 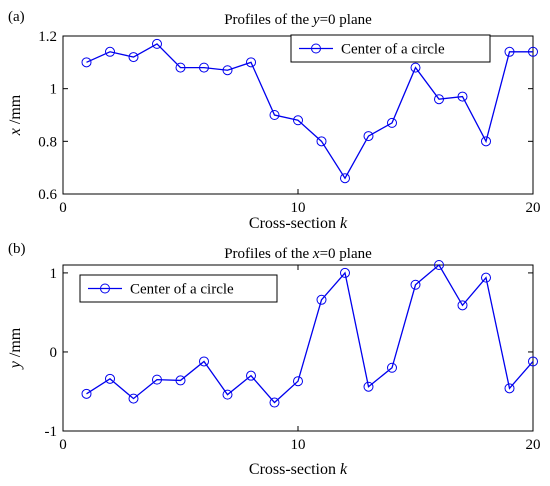 What do you see at coordinates (298, 20) in the screenshot?
I see `chart-title: Profiles of the y=0 plane` at bounding box center [298, 20].